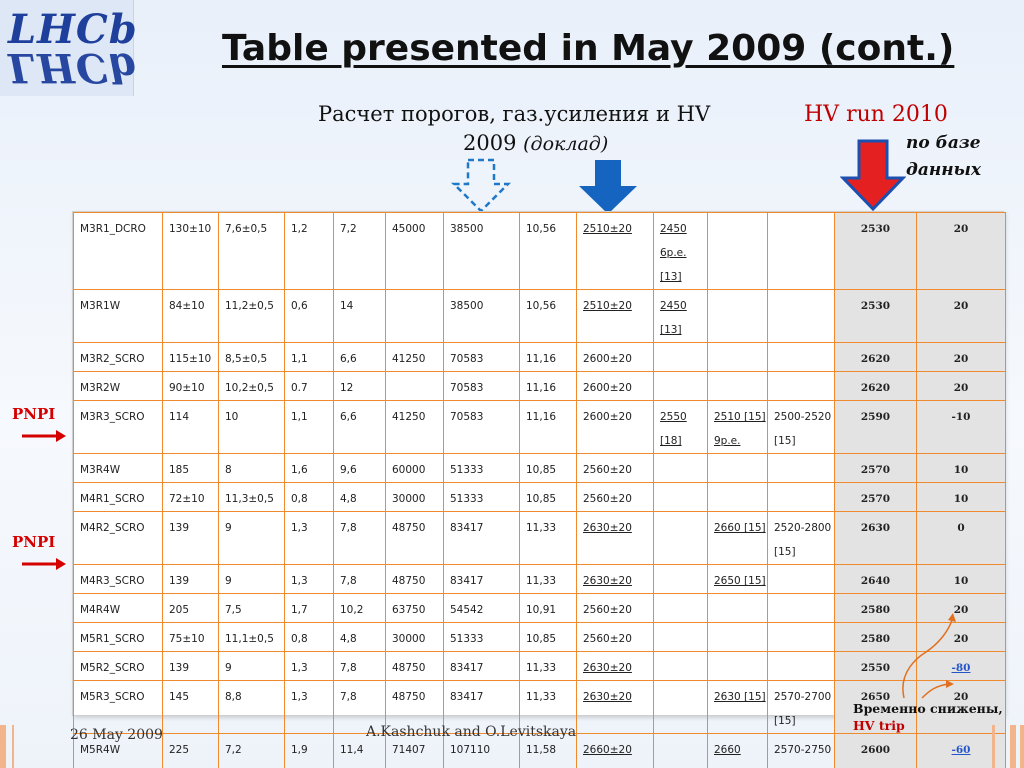 This screenshot has height=768, width=1024. What do you see at coordinates (118, 497) in the screenshot?
I see `table-cell: M4R1_SCRO` at bounding box center [118, 497].